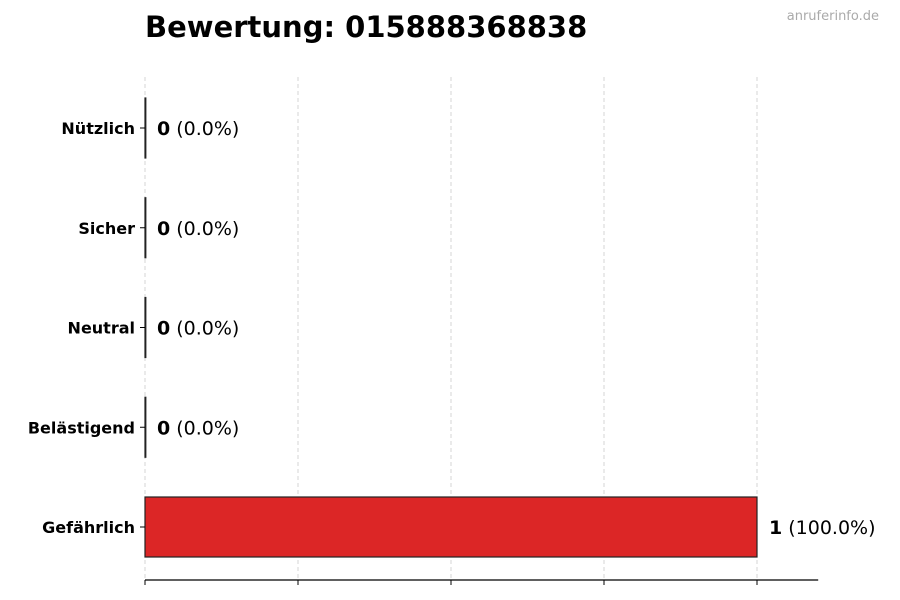  I want to click on bar-sicher, so click(145, 228).